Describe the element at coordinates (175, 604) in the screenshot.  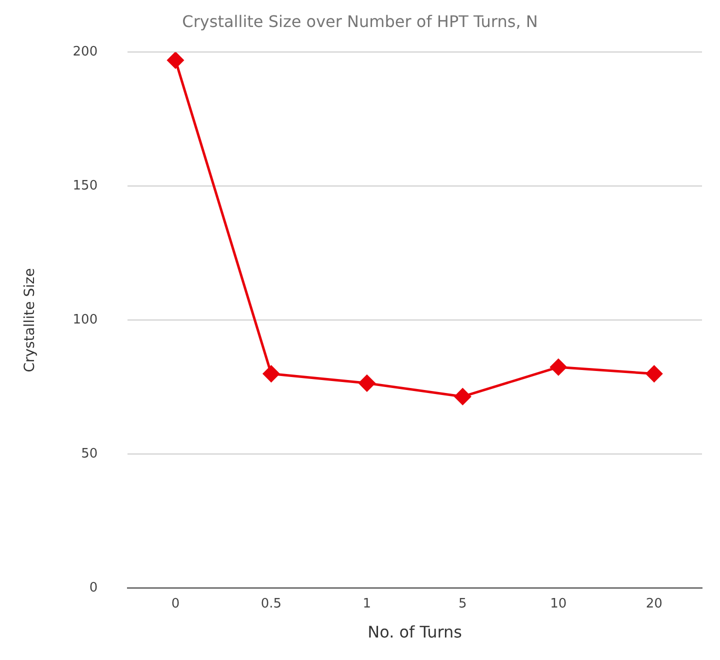
I see `x-tick-label: 0` at that location.